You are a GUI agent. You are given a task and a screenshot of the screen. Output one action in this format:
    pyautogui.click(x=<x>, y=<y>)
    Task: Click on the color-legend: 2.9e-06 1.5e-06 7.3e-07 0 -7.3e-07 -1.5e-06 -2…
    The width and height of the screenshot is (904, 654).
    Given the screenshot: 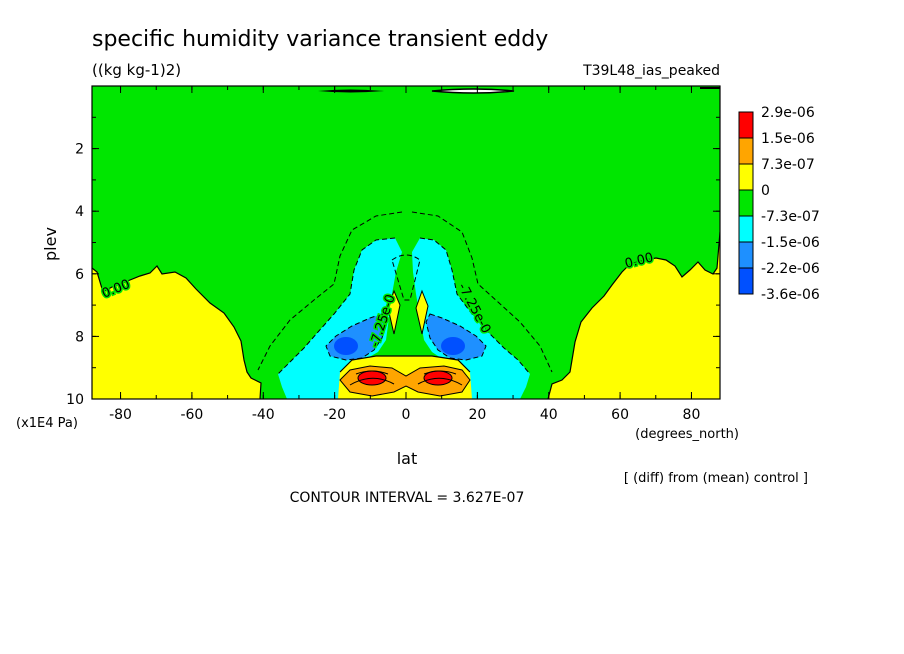 What is the action you would take?
    pyautogui.click(x=779, y=204)
    